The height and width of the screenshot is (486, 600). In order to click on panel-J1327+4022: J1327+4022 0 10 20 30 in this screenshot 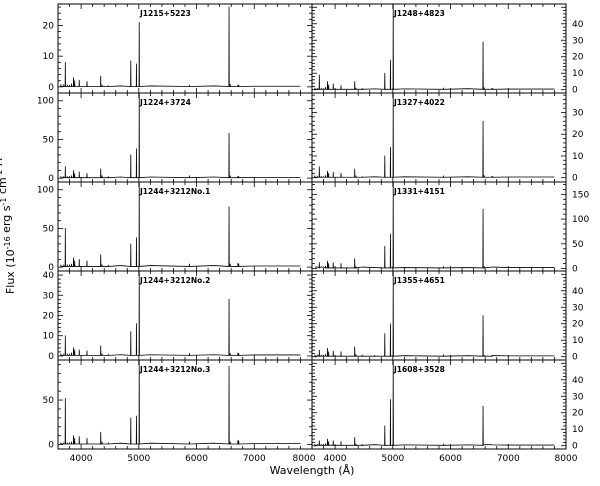, I will do `click(447, 138)`.